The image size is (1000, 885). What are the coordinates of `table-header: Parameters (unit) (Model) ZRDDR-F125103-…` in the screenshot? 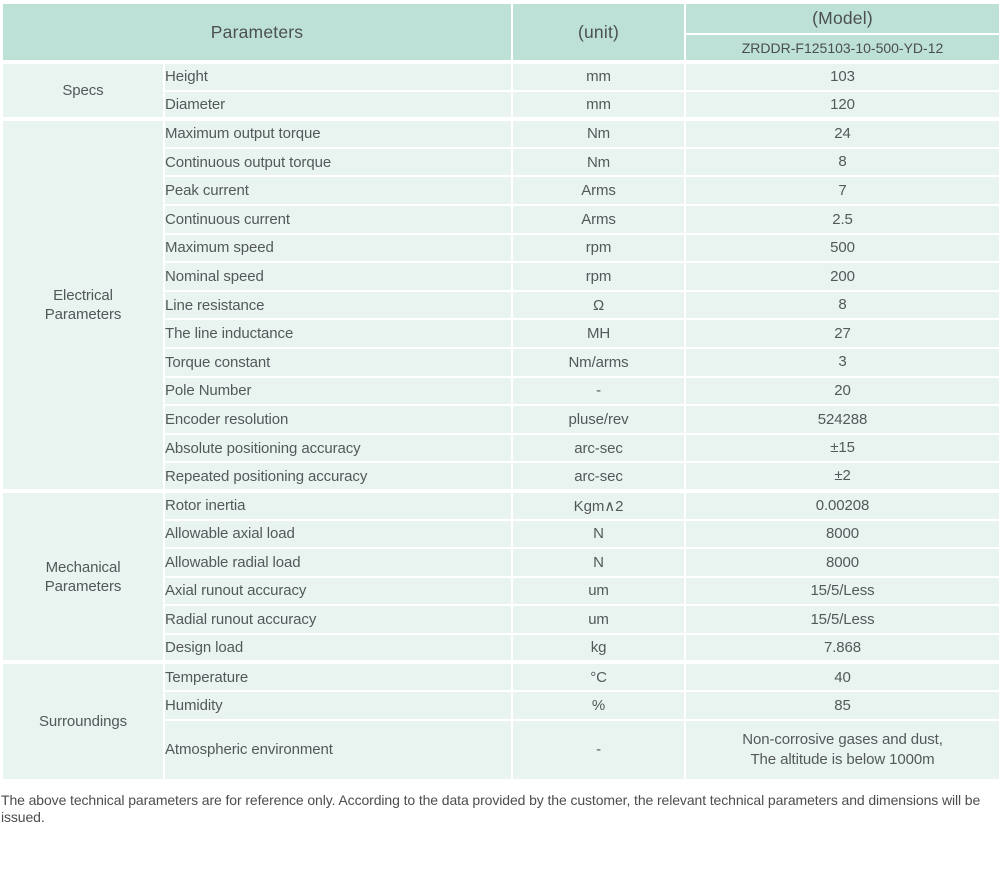 It's located at (500, 32).